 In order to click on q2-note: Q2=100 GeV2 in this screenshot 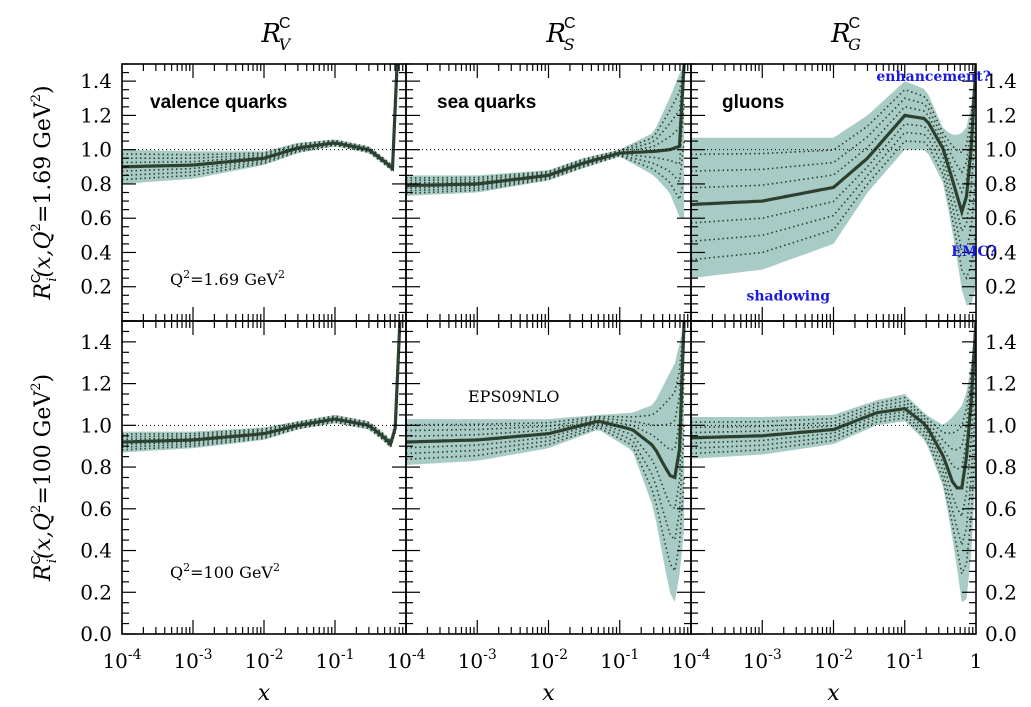, I will do `click(225, 571)`.